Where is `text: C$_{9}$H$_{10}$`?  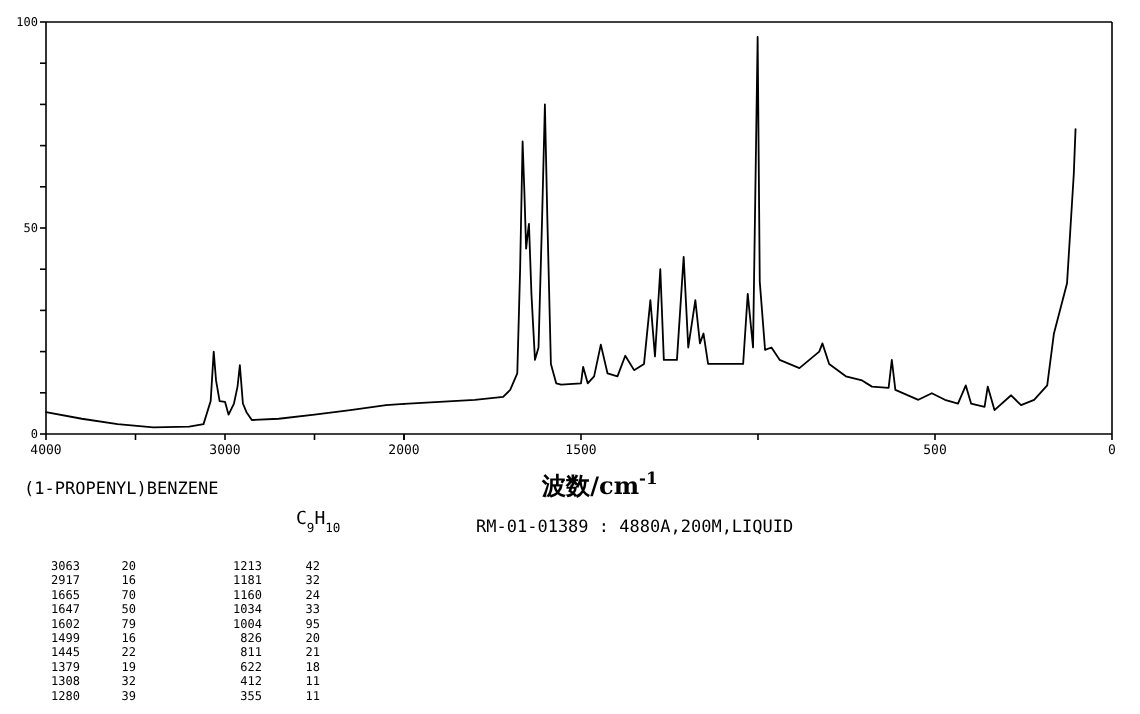
text: C$_{9}$H$_{10}$ is located at coordinates (318, 522).